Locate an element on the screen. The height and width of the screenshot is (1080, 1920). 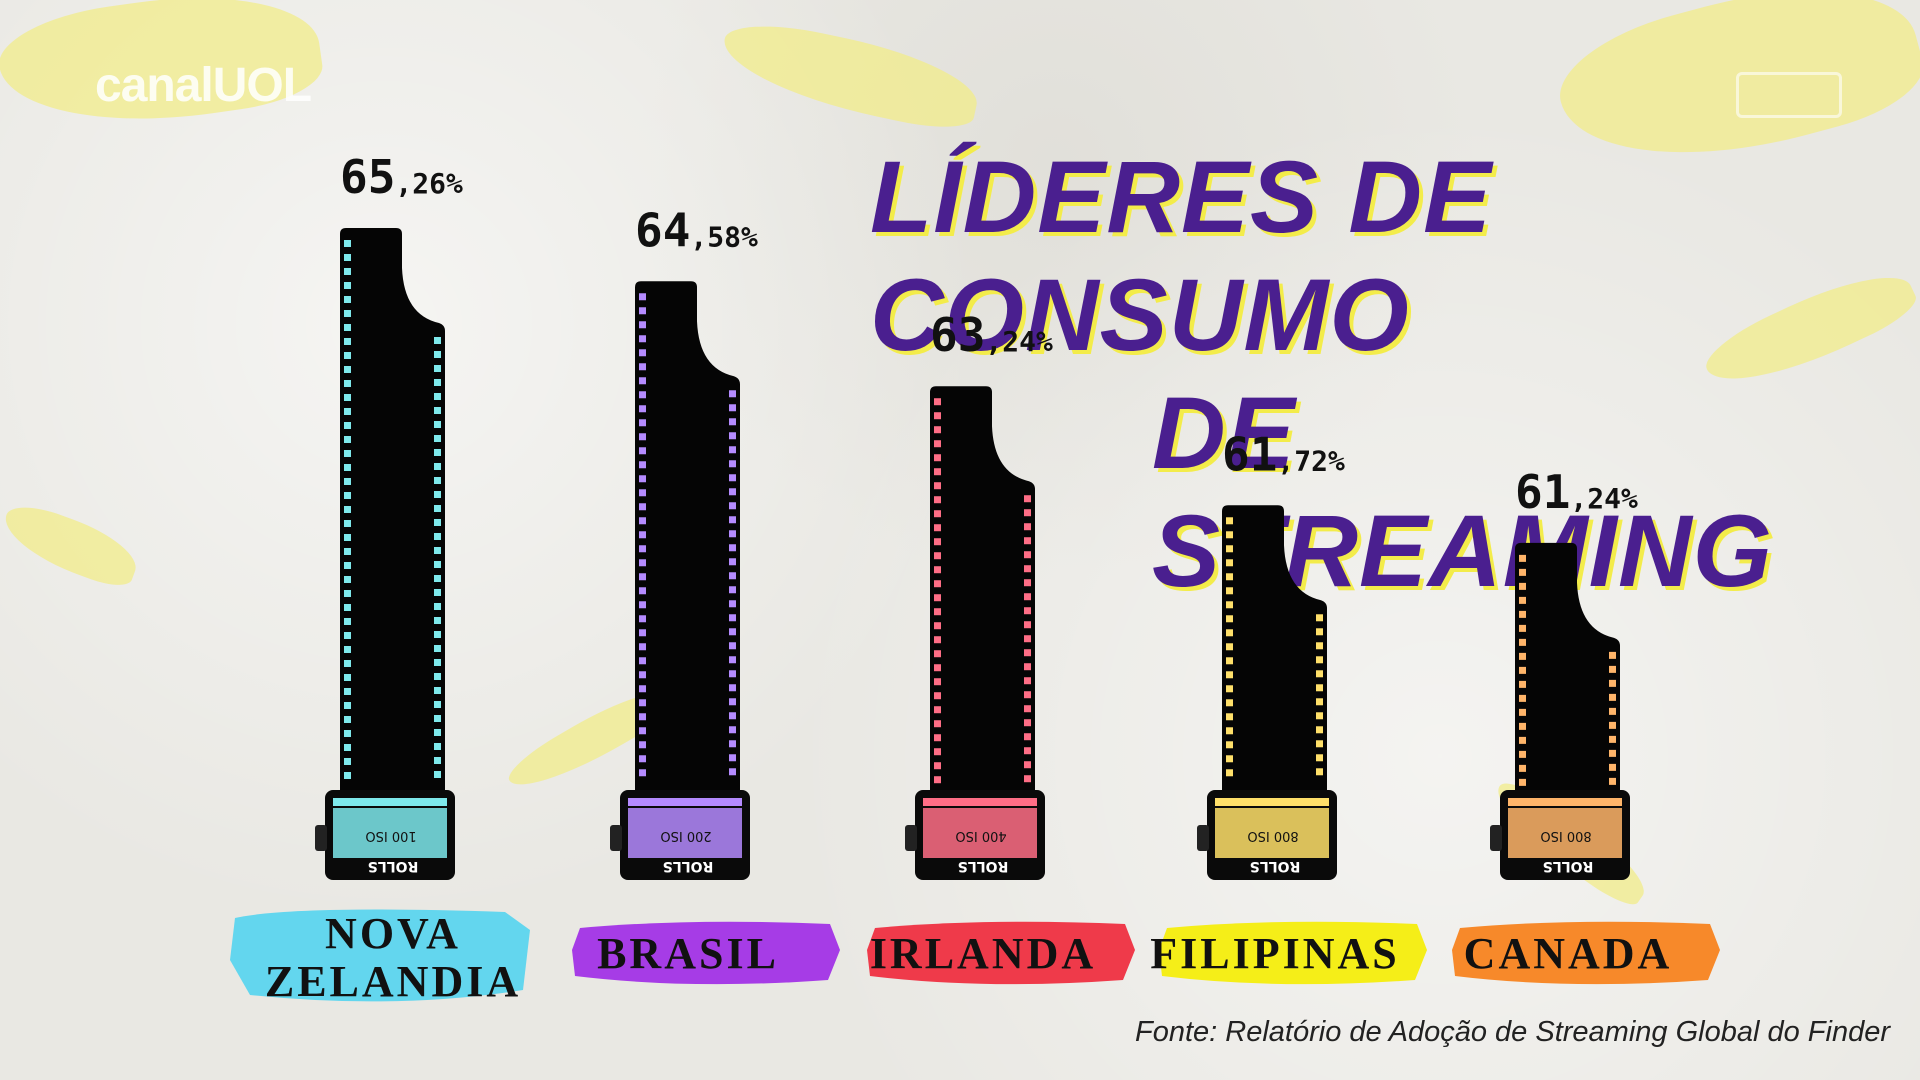
category-label: CANADA is located at coordinates (1568, 953).